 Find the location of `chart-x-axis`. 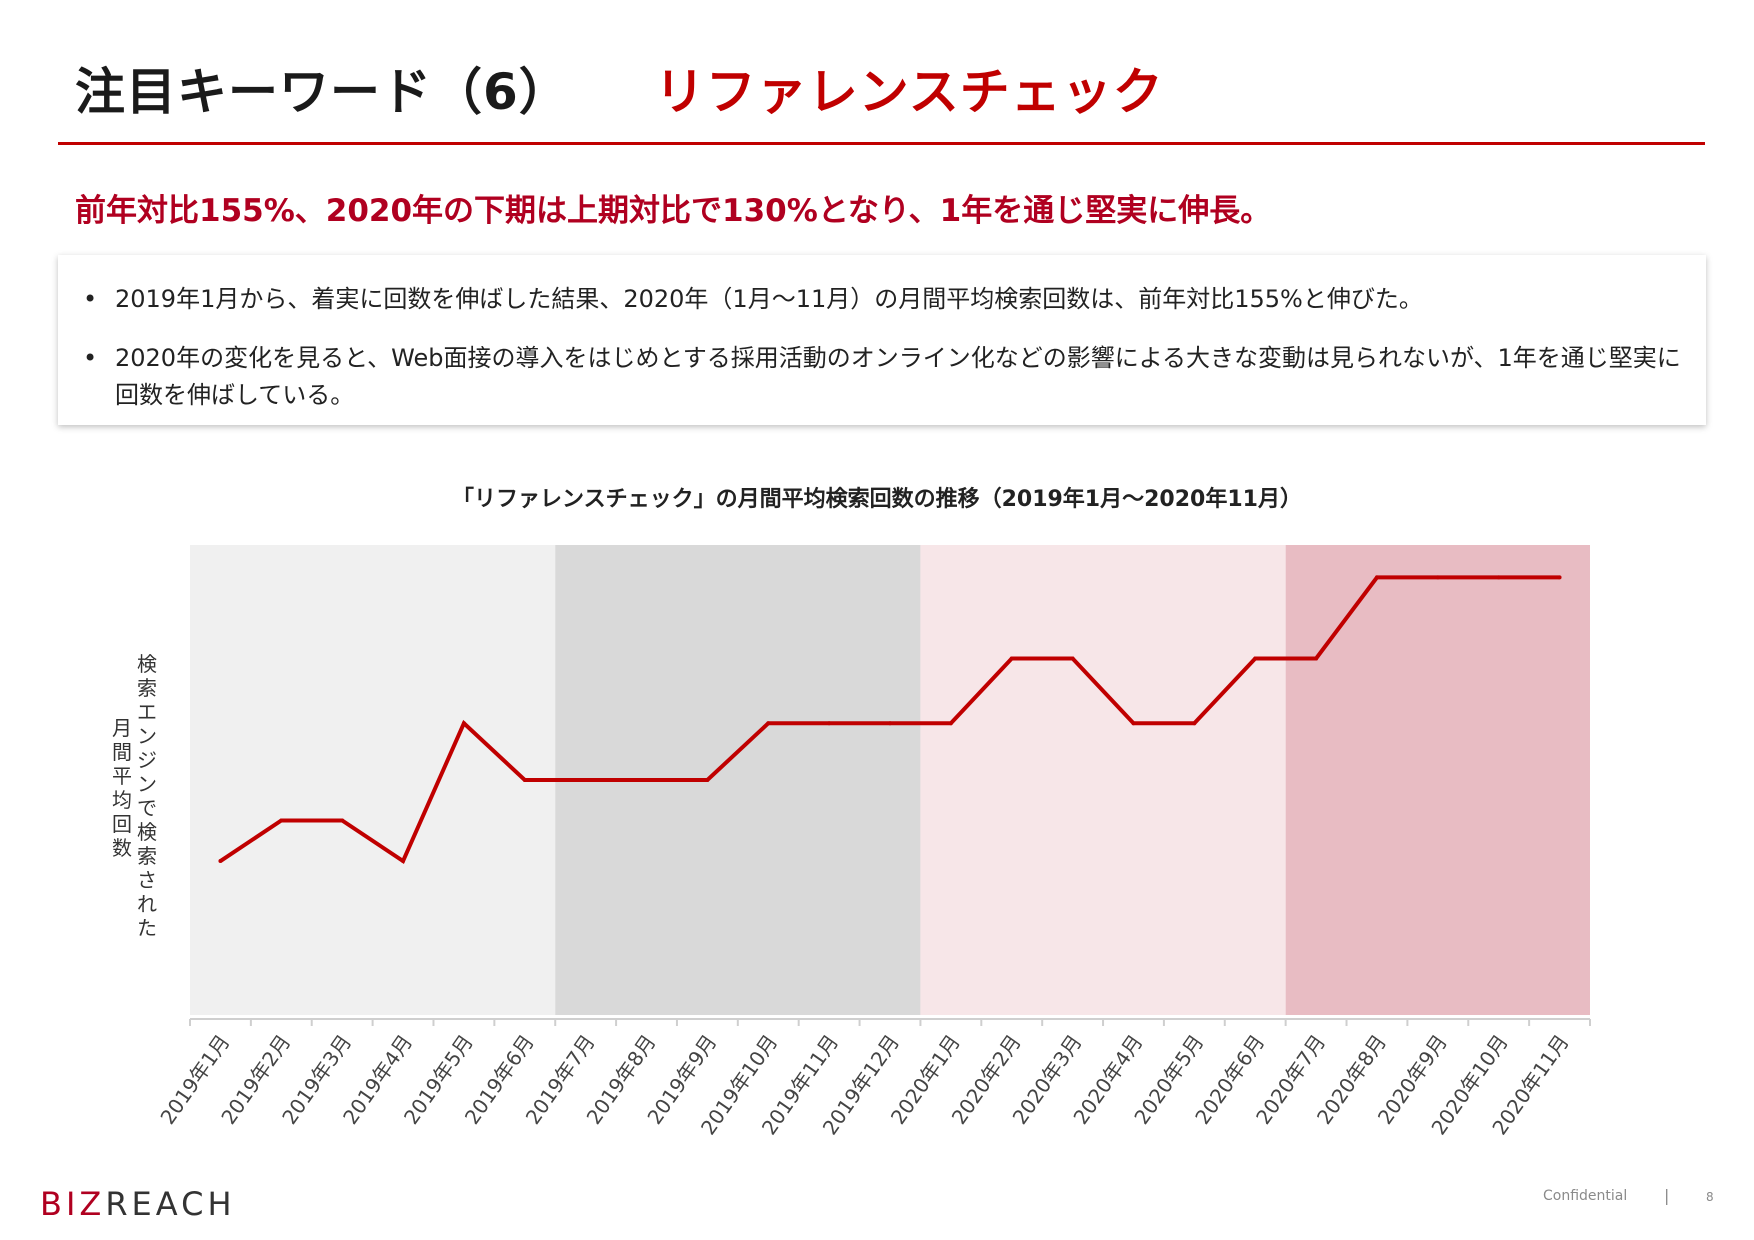

chart-x-axis is located at coordinates (890, 1022).